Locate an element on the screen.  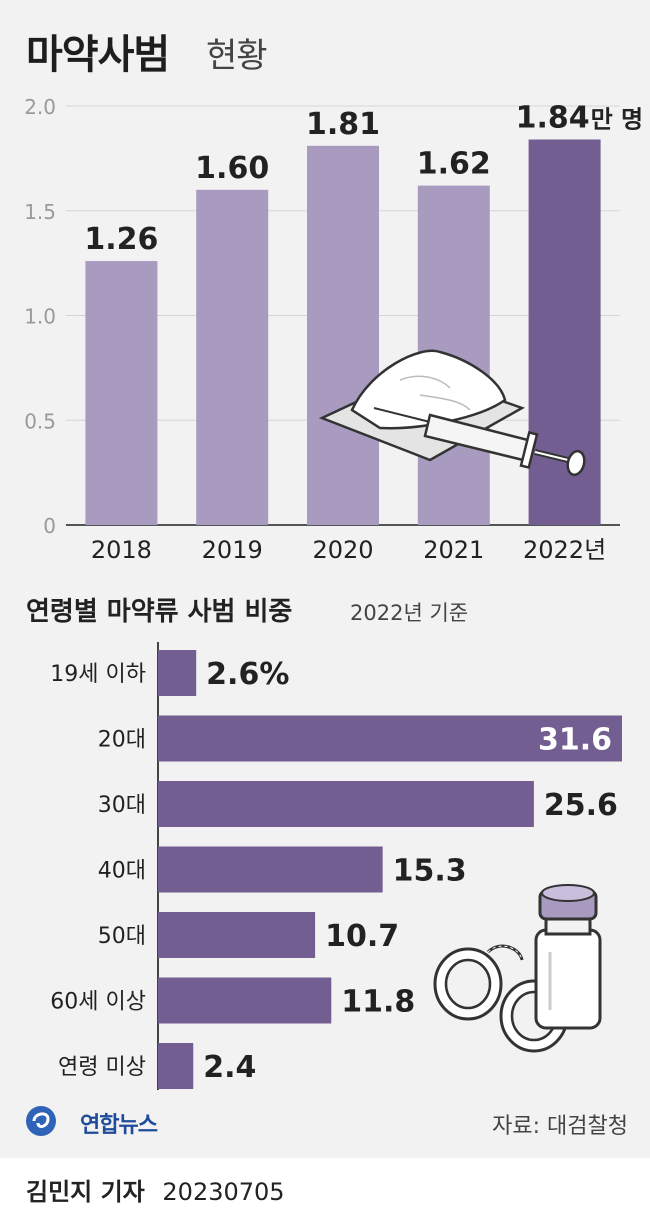
logo-text: 연합뉴스 is located at coordinates (119, 1125).